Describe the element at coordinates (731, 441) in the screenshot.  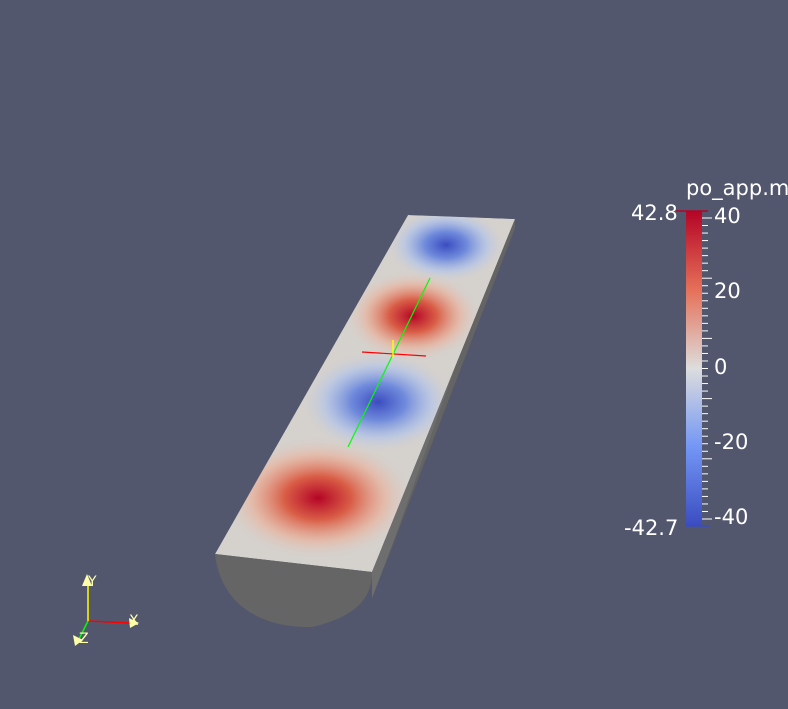
I see `colorbar-tick-label: -20` at that location.